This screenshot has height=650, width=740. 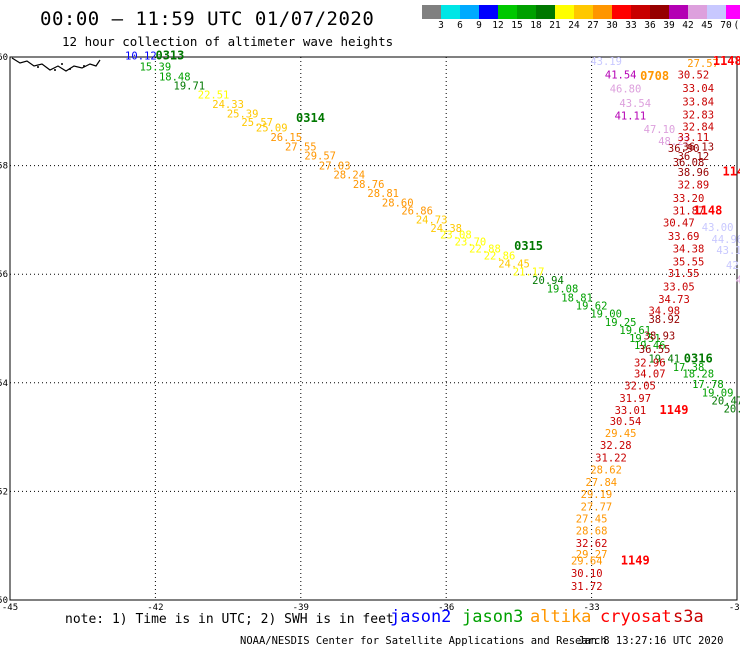 What do you see at coordinates (726, 402) in the screenshot?
I see `wave-height-value: 20.47` at bounding box center [726, 402].